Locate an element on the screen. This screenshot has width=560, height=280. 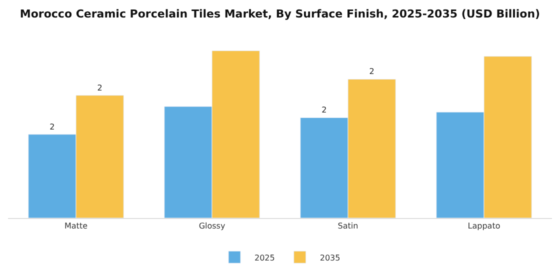
x-tick-label: Satin is located at coordinates (348, 226).